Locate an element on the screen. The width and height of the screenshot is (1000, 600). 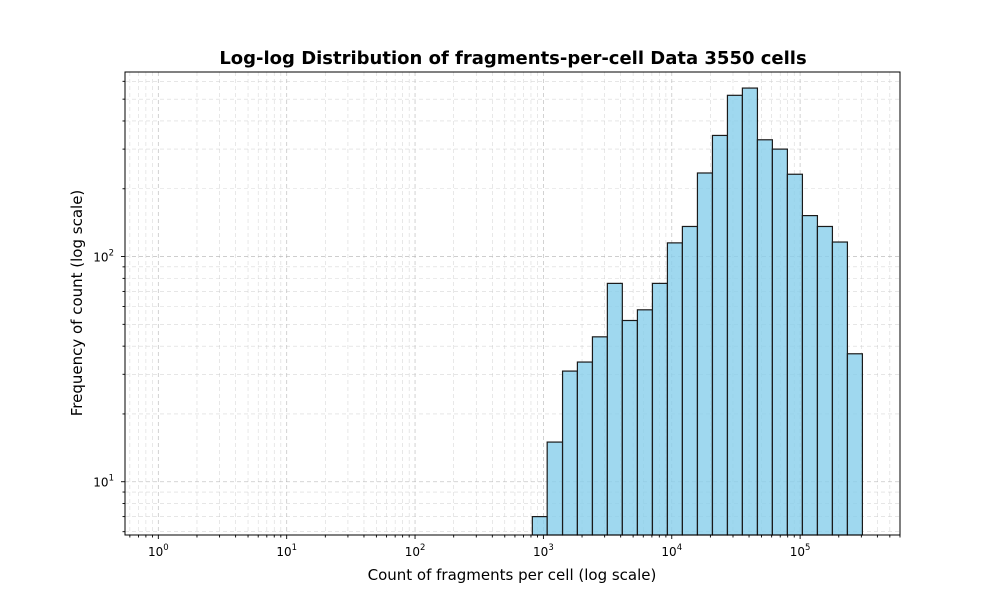
y-tick-label: 10² is located at coordinates (103, 257).